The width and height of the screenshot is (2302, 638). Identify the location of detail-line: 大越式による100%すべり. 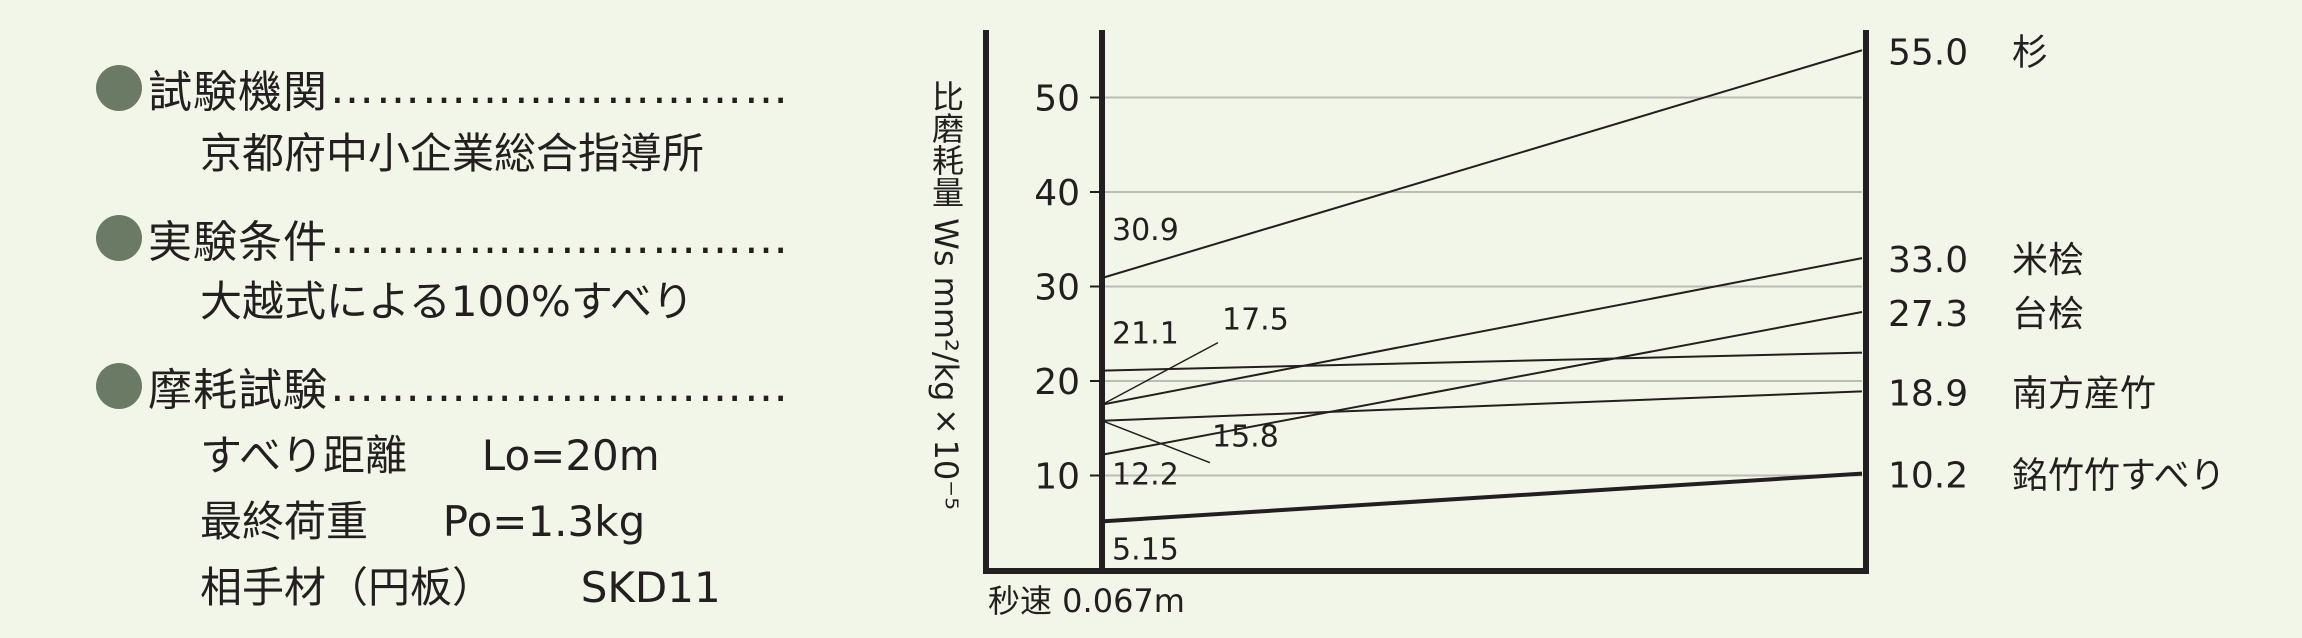
(447, 302).